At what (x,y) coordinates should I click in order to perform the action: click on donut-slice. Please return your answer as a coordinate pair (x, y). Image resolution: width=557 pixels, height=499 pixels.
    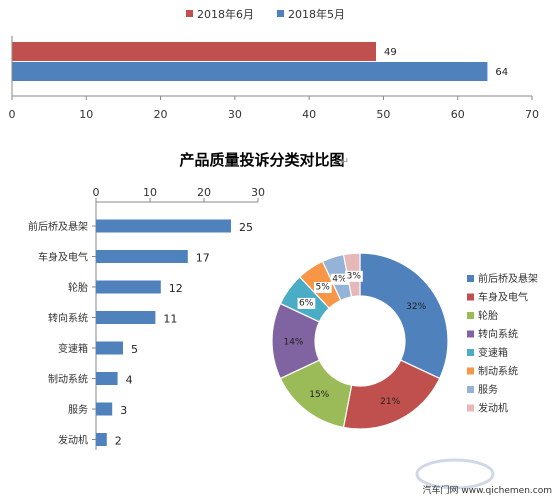
    Looking at the image, I should click on (404, 316).